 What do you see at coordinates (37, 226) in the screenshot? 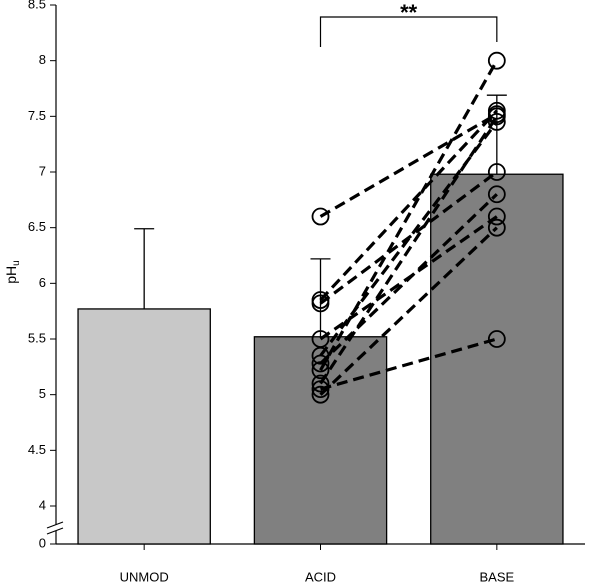
I see `y-tick-label: 6.5` at bounding box center [37, 226].